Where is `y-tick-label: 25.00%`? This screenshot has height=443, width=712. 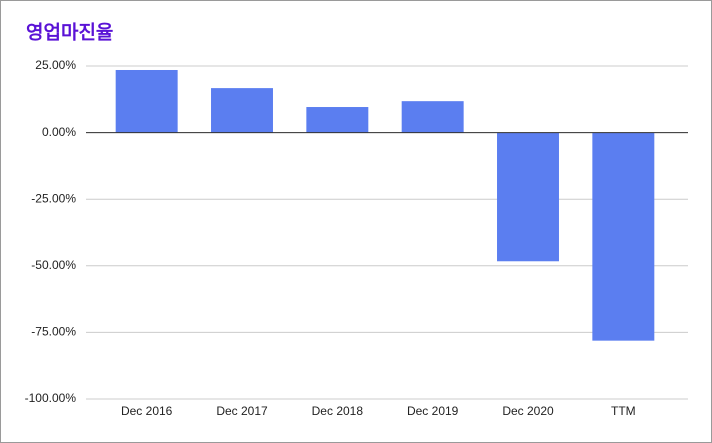 y-tick-label: 25.00% is located at coordinates (55, 65).